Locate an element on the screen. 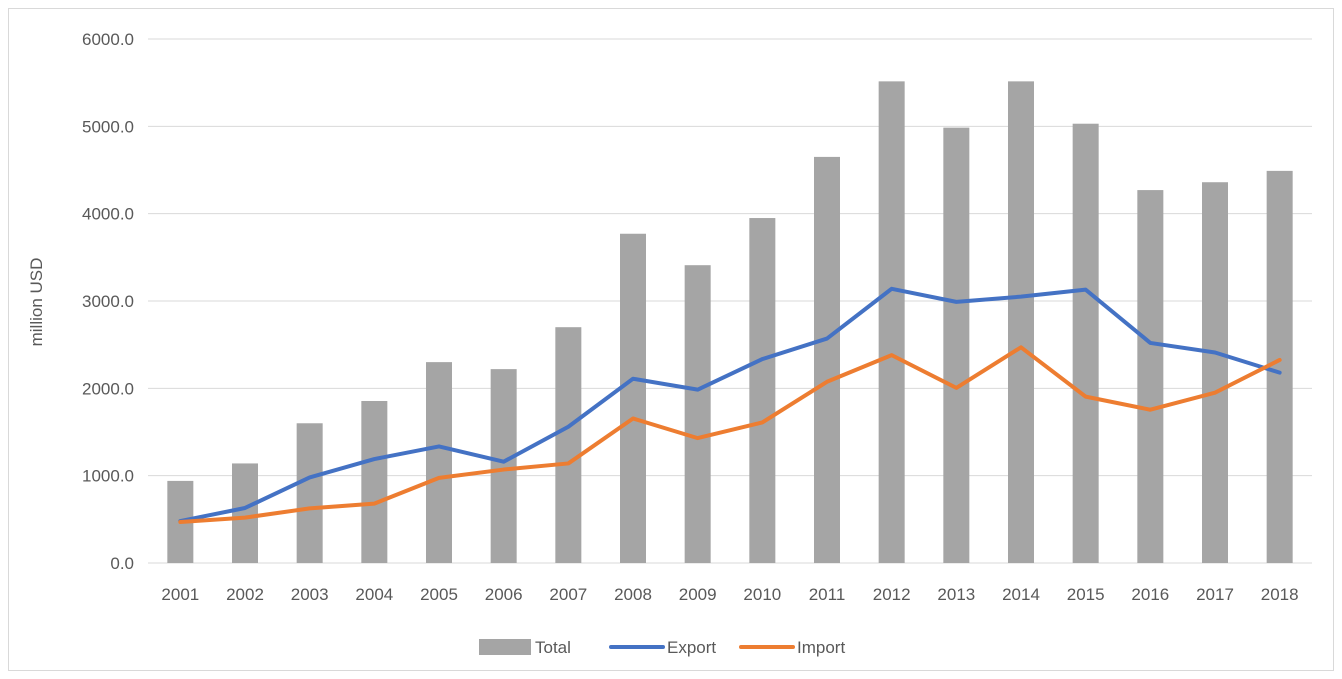 This screenshot has width=1342, height=679. y-axis-title: million USD is located at coordinates (36, 302).